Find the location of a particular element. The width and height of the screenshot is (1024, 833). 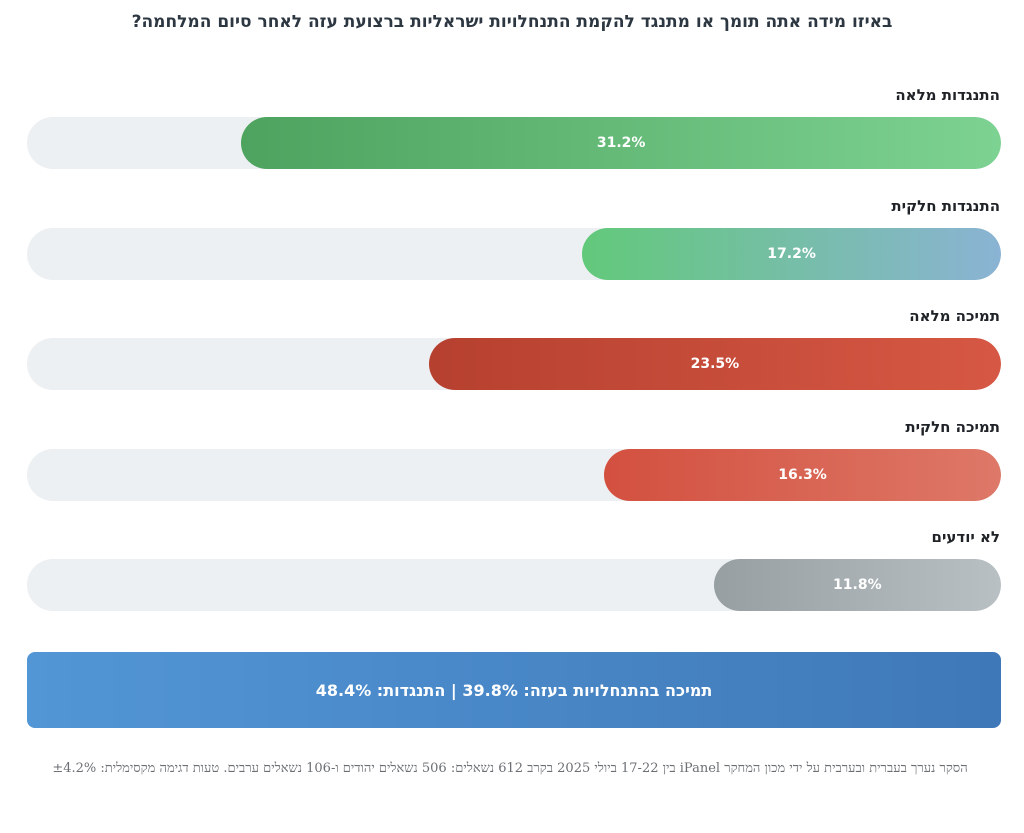

bar: 31.2% is located at coordinates (621, 143).